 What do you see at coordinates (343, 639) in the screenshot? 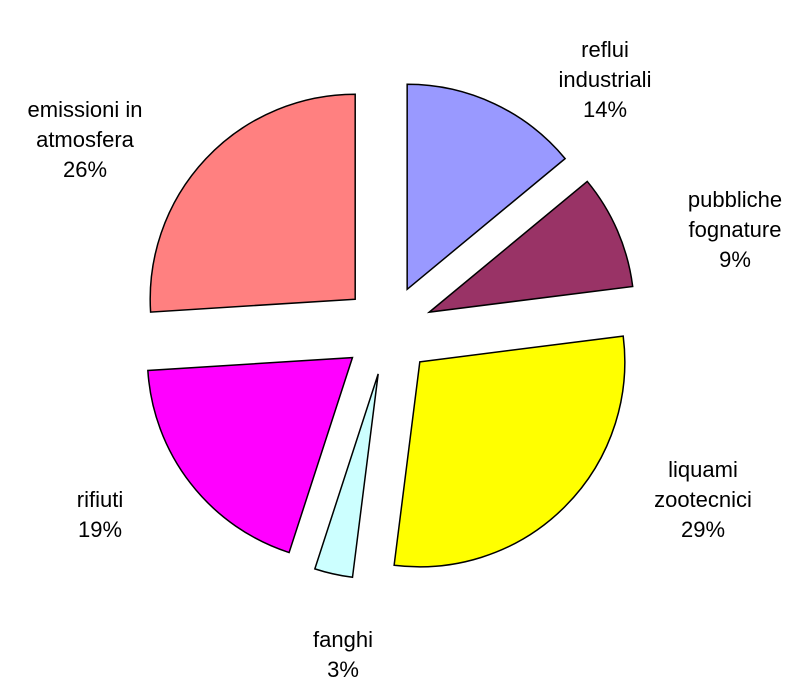
I see `category-label: fanghi` at bounding box center [343, 639].